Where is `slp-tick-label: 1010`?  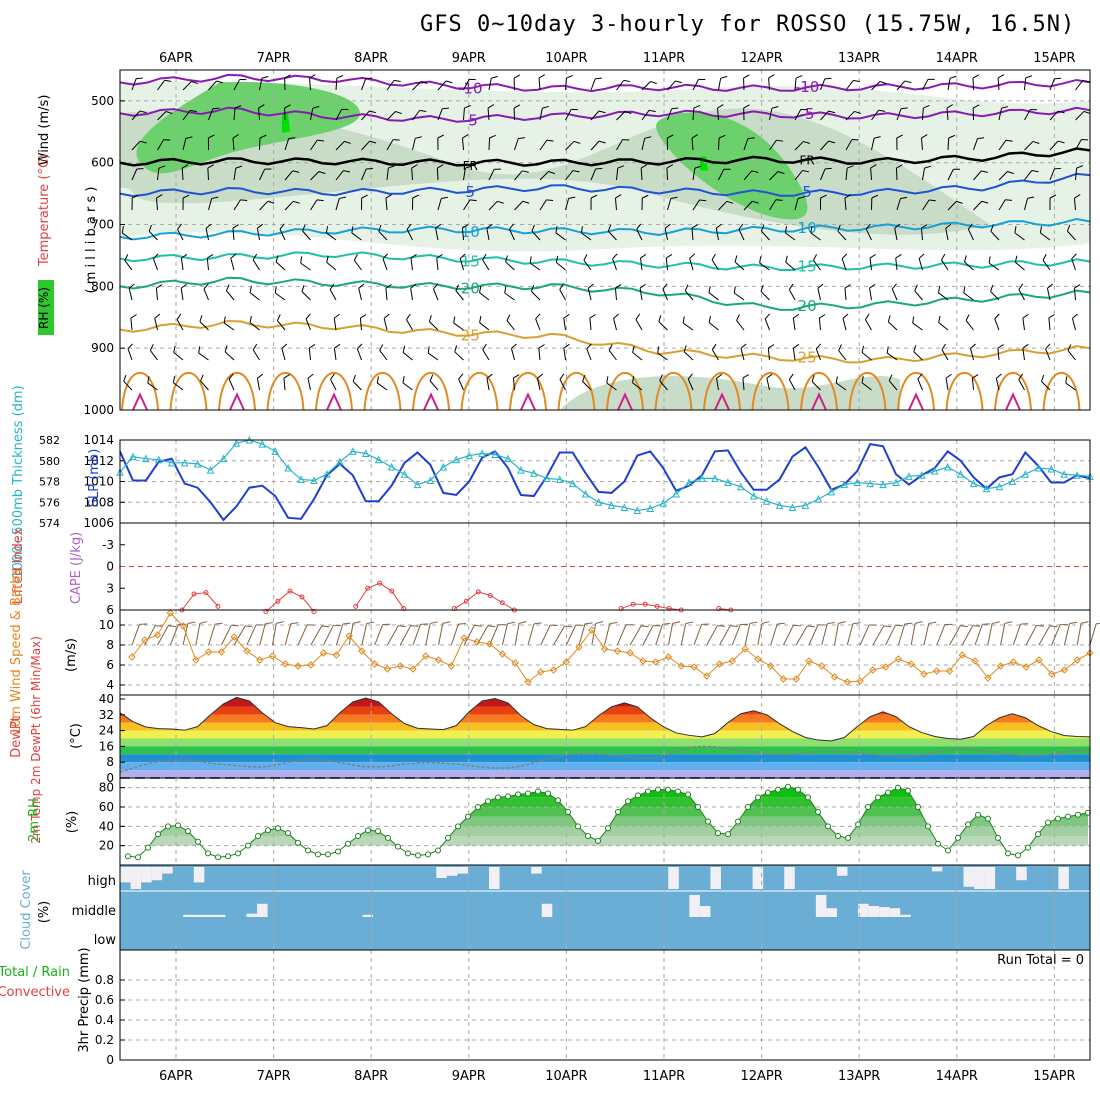 slp-tick-label: 1010 is located at coordinates (98, 482).